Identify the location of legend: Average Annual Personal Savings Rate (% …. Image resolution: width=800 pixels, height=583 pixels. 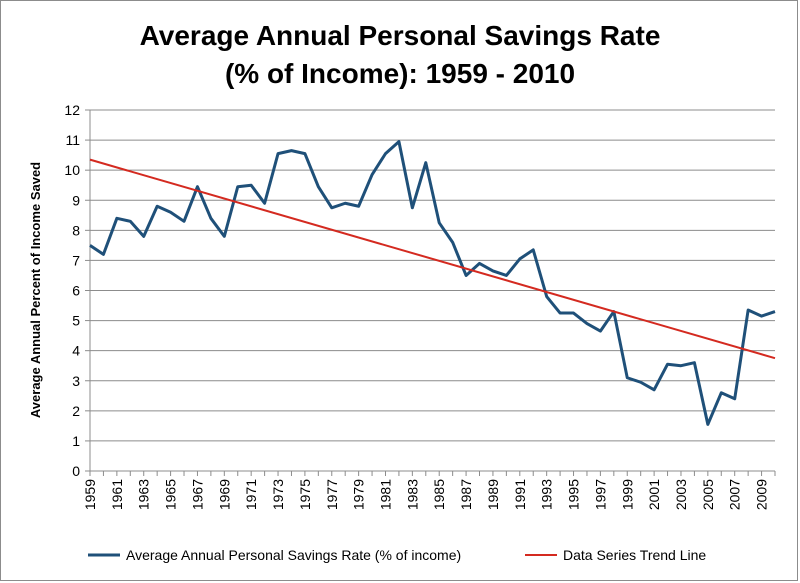
(397, 555).